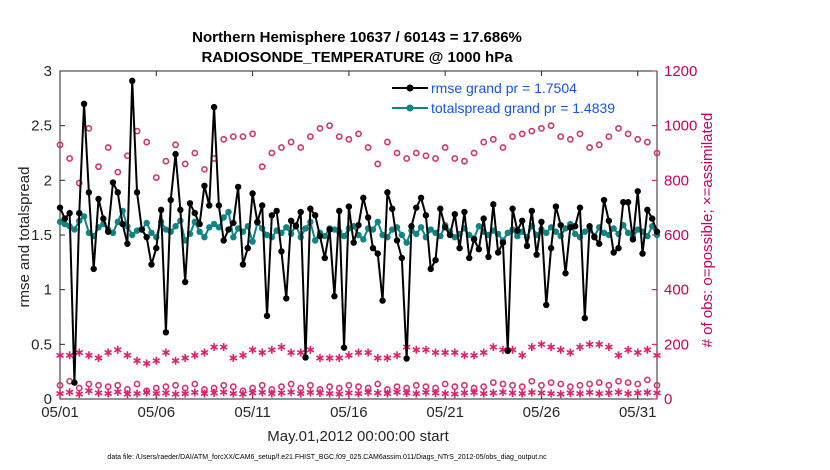  Describe the element at coordinates (676, 180) in the screenshot. I see `y-right-tick-label: 800` at that location.